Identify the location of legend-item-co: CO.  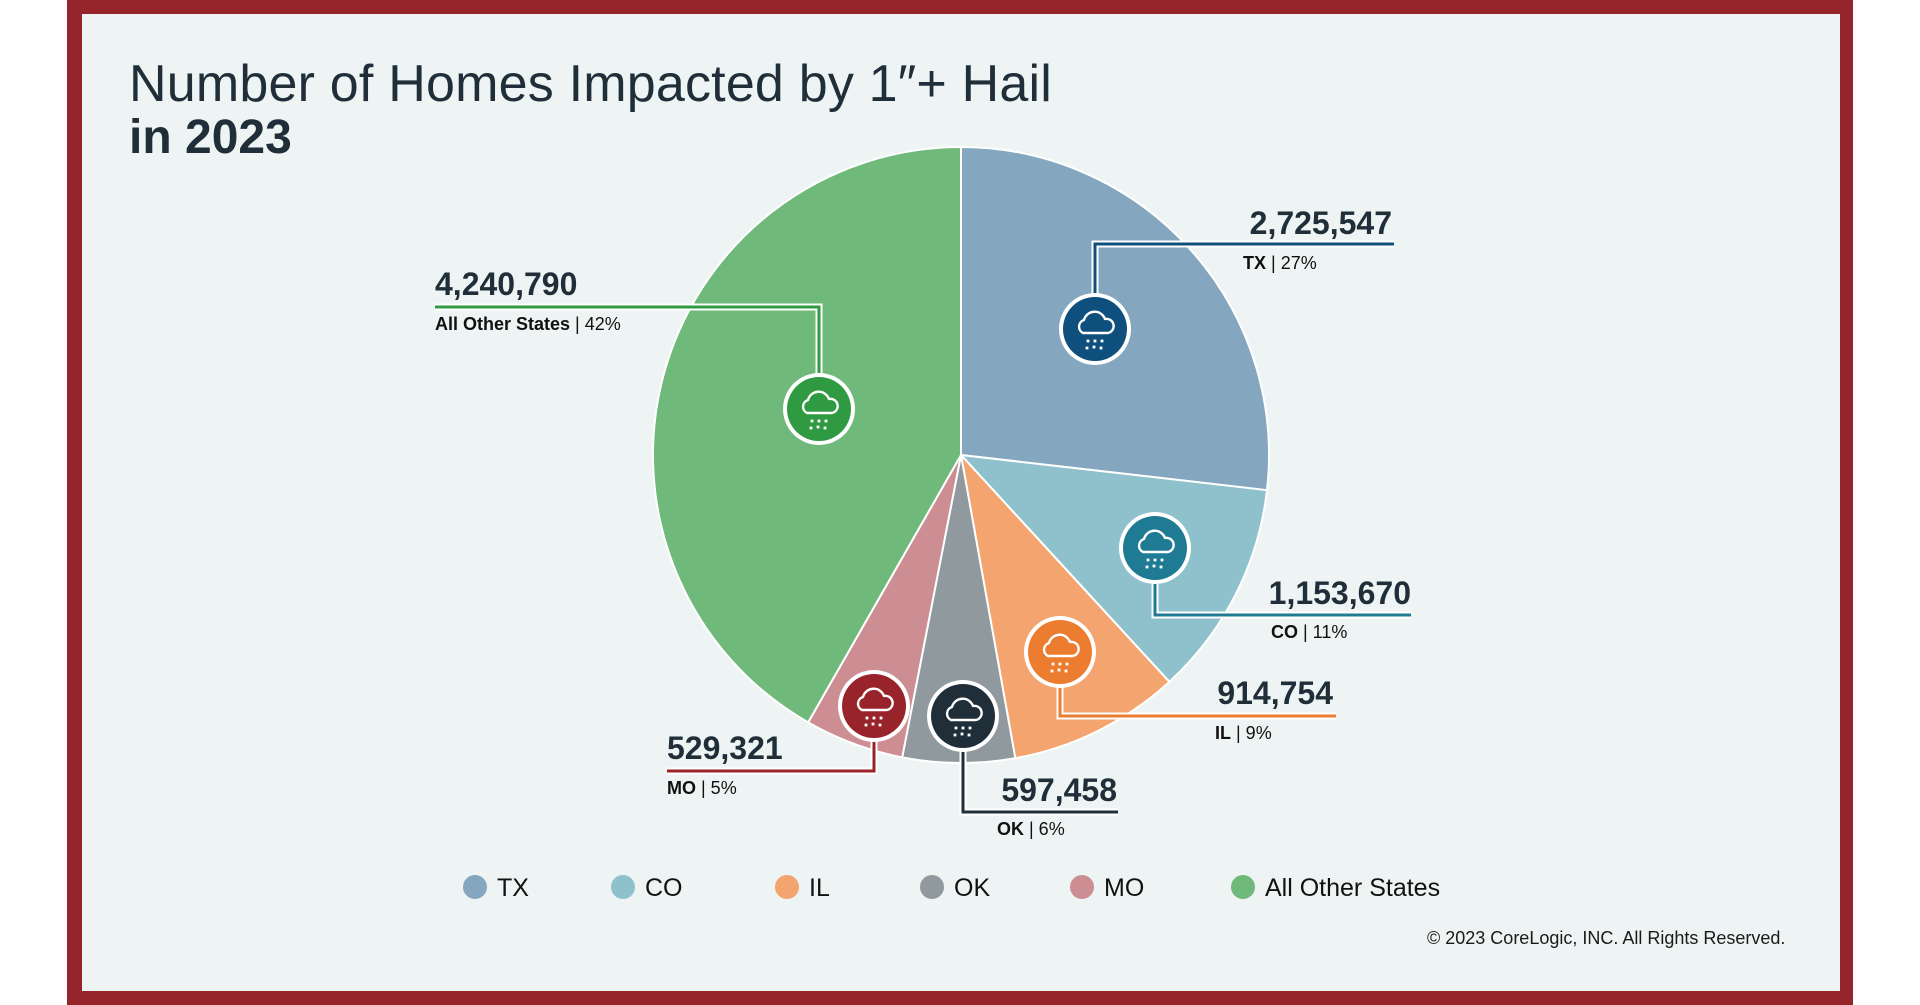
(647, 888).